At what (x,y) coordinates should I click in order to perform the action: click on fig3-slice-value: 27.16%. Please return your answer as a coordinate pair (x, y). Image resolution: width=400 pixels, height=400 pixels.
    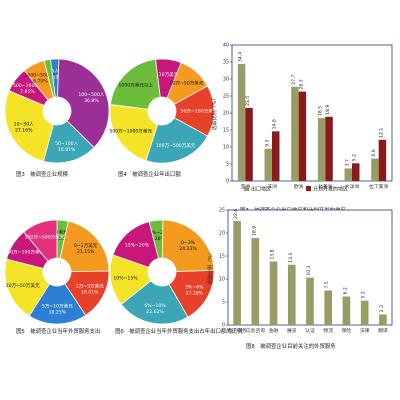
    Looking at the image, I should click on (24, 131).